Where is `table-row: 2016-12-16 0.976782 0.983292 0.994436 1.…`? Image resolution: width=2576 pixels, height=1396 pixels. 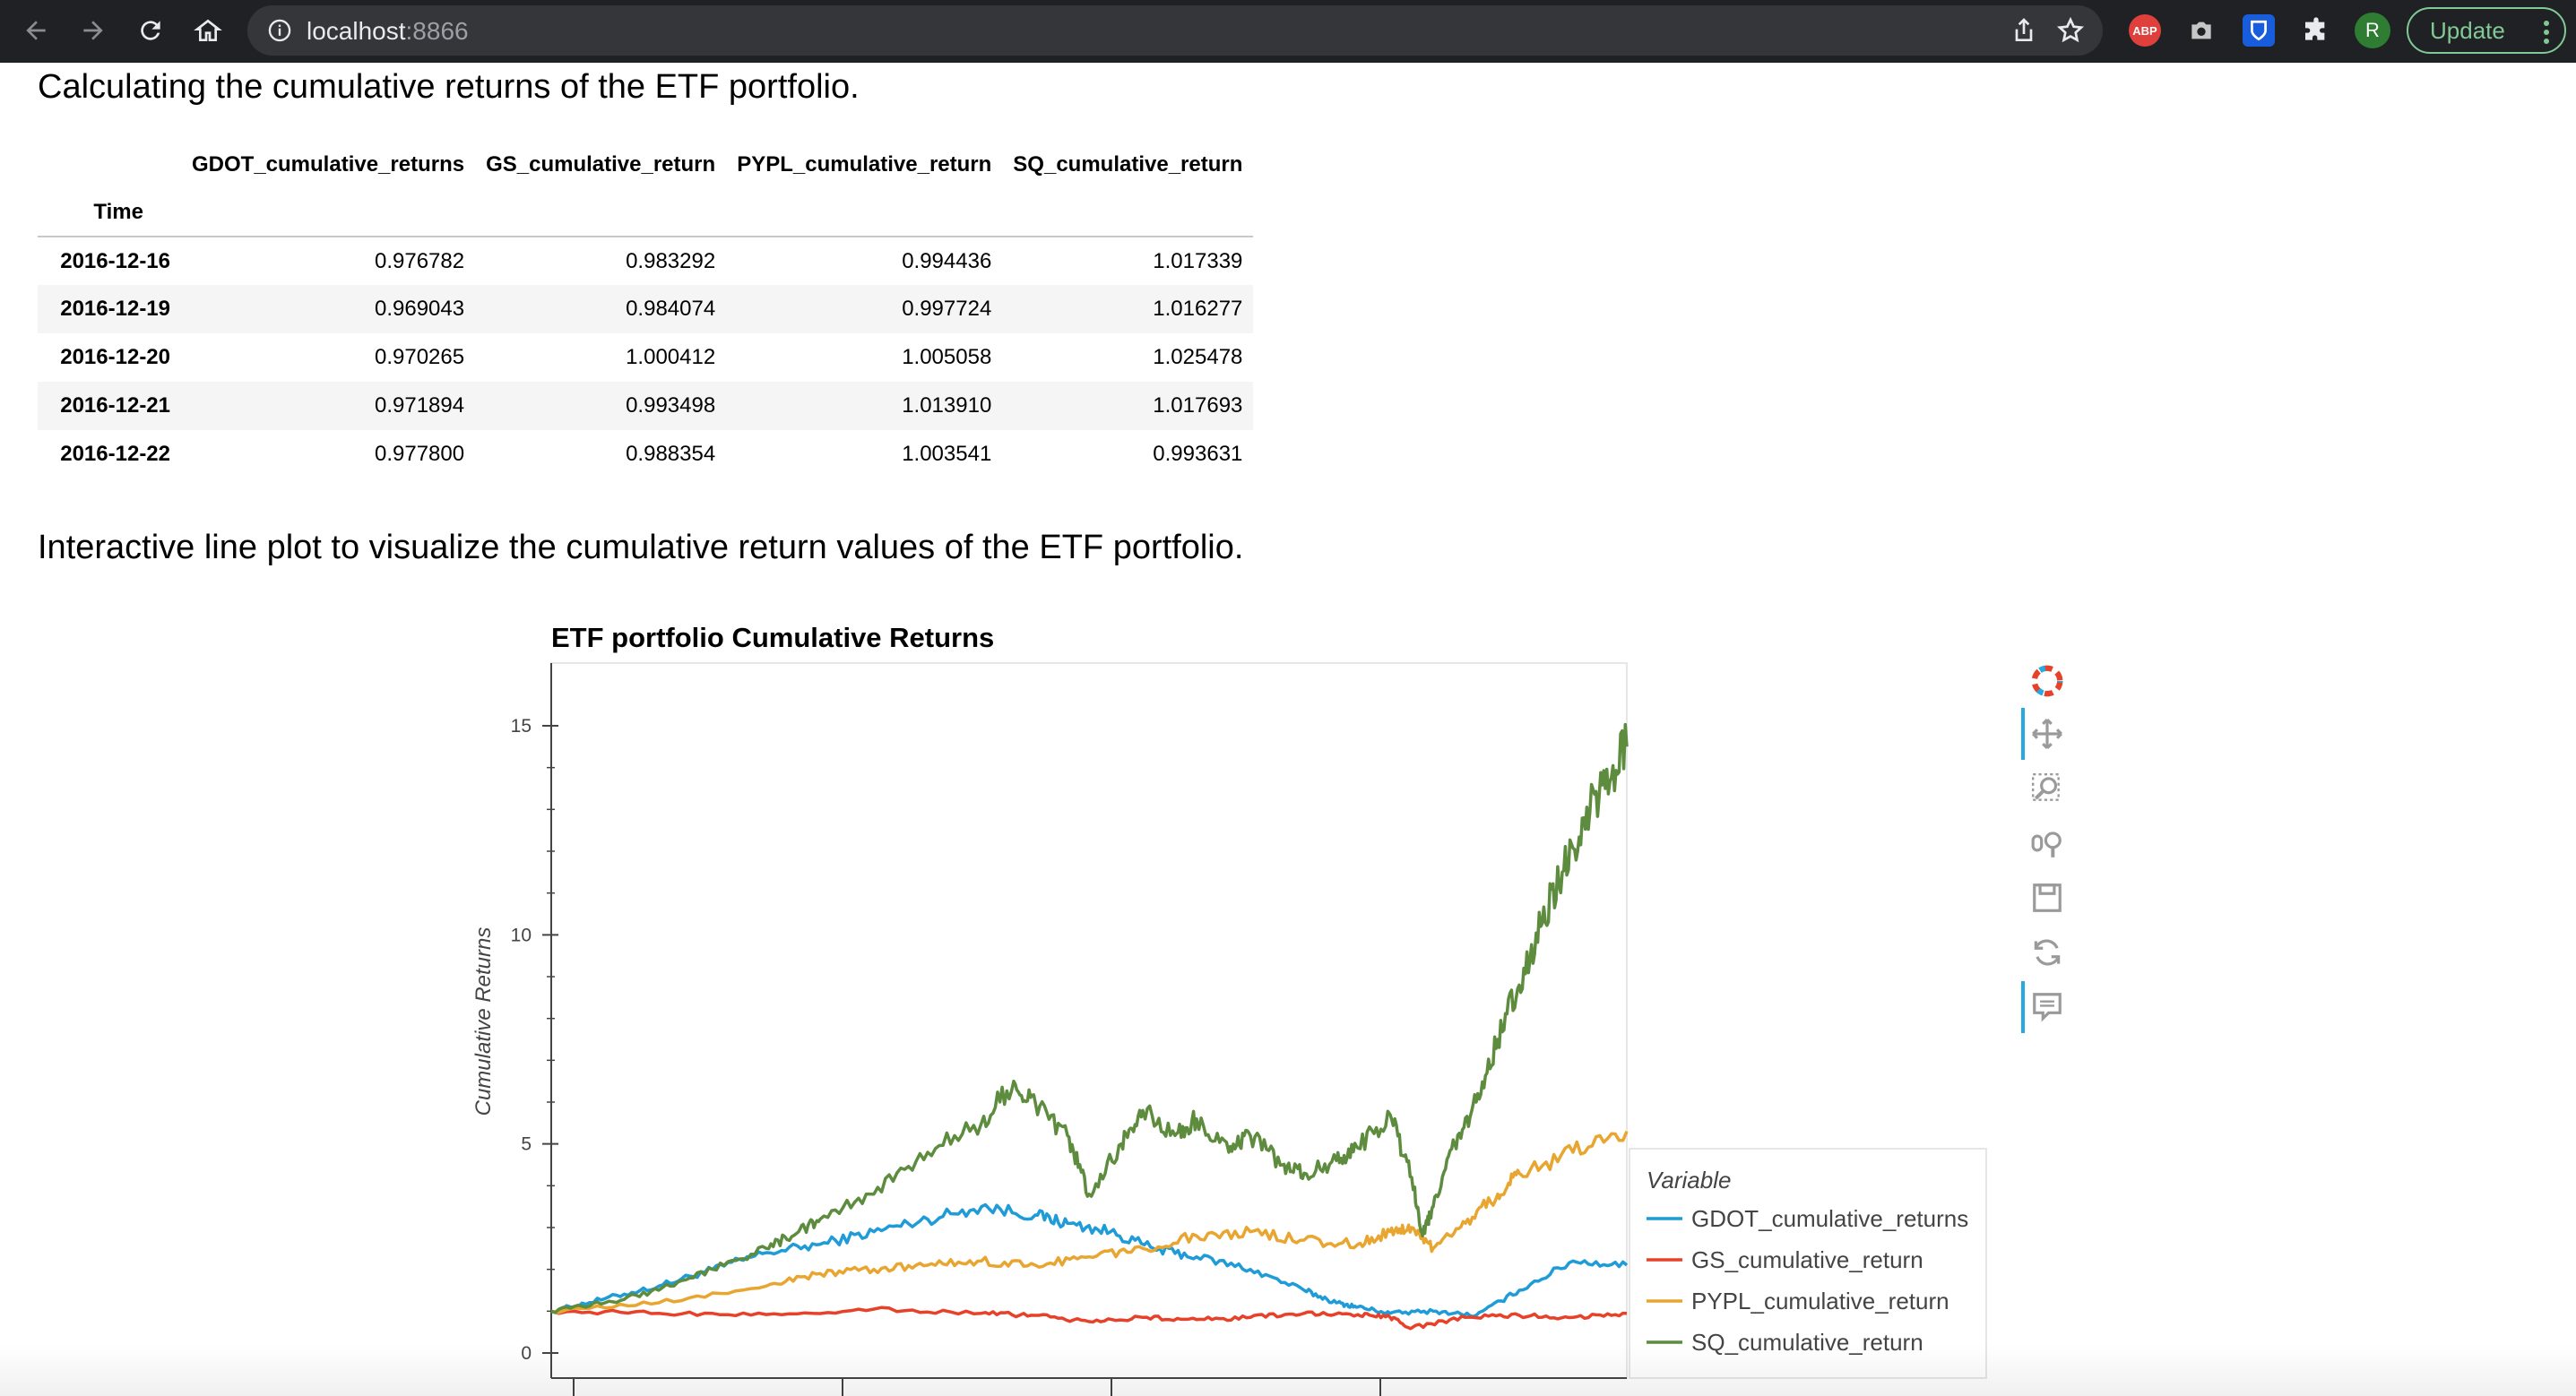
table-row: 2016-12-16 0.976782 0.983292 0.994436 1.… is located at coordinates (646, 261).